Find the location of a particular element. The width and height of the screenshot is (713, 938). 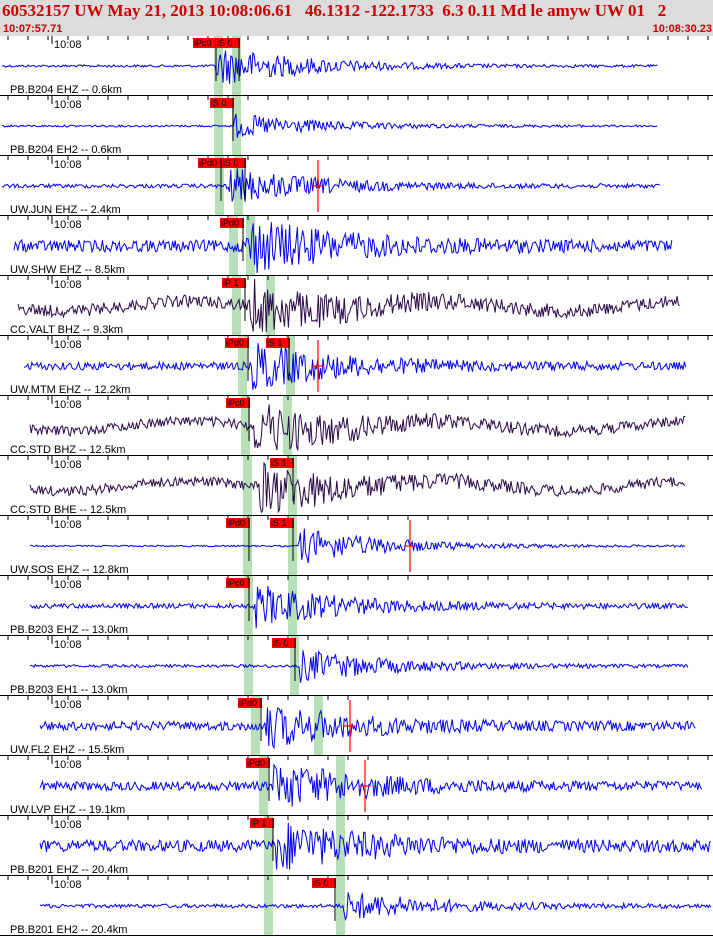

trace-row: 10:08 PB.B204 EH2 -- 0.6km iS 0 is located at coordinates (356, 126).